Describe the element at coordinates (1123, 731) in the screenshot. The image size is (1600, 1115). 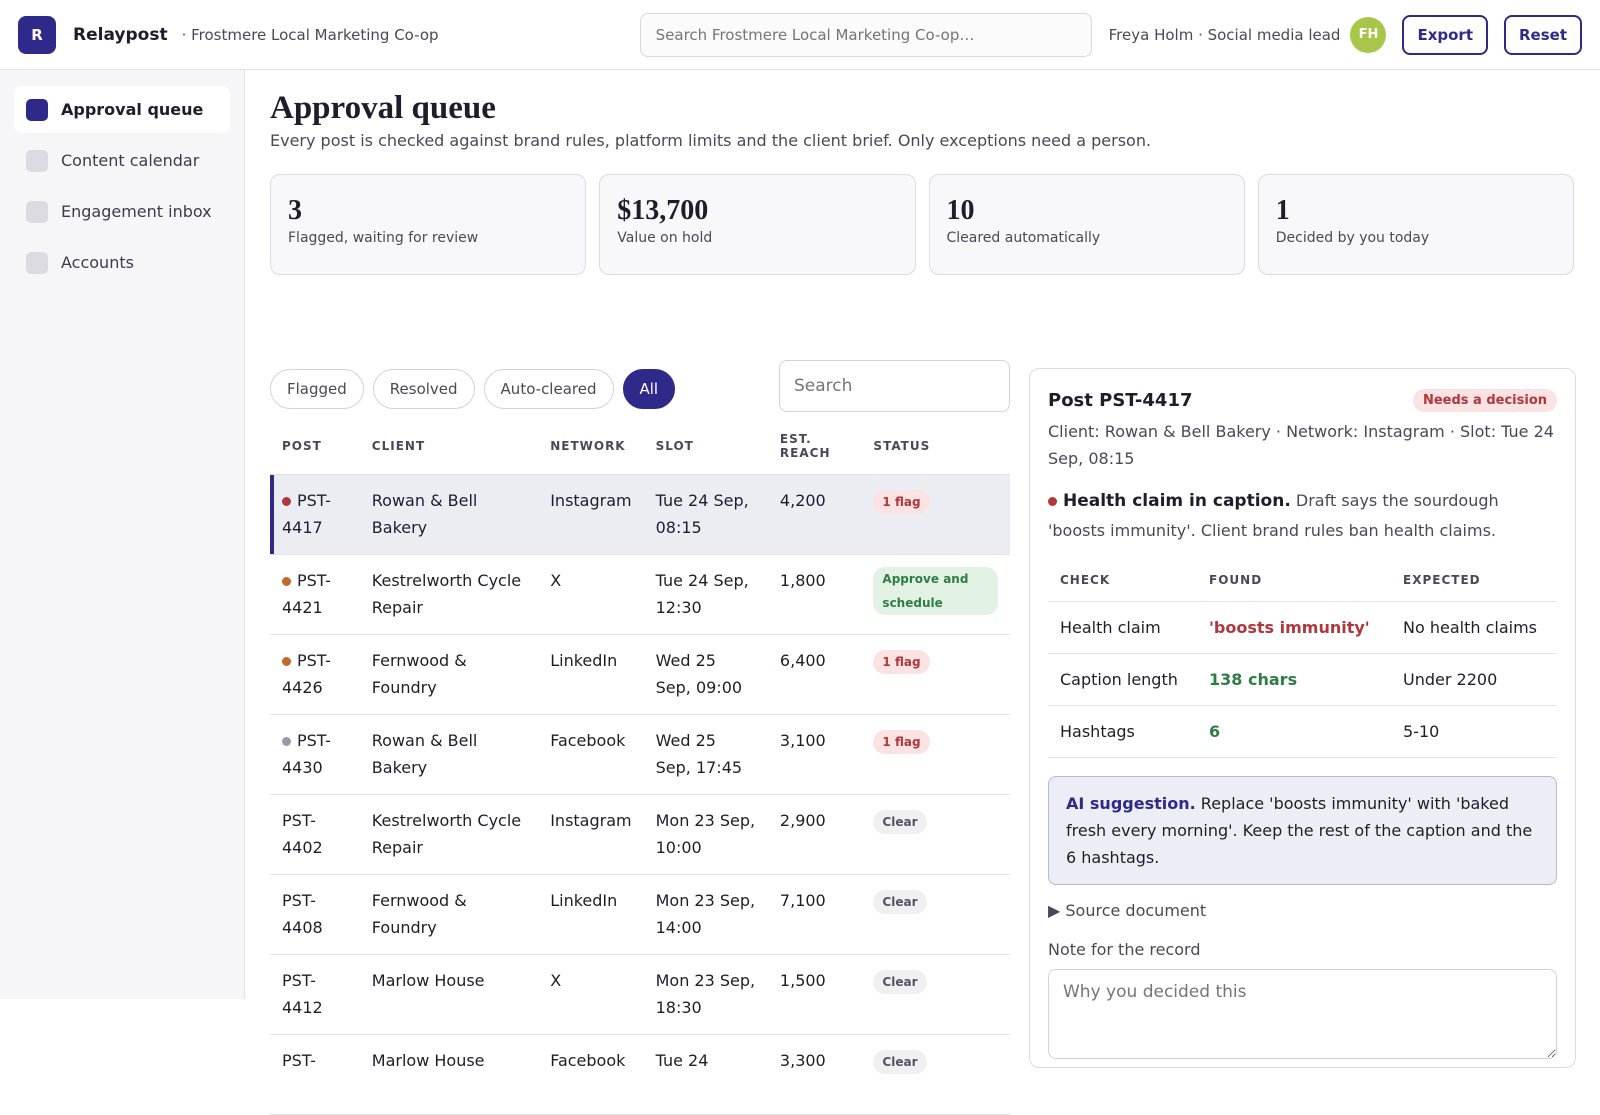
I see `cell: Hashtags` at that location.